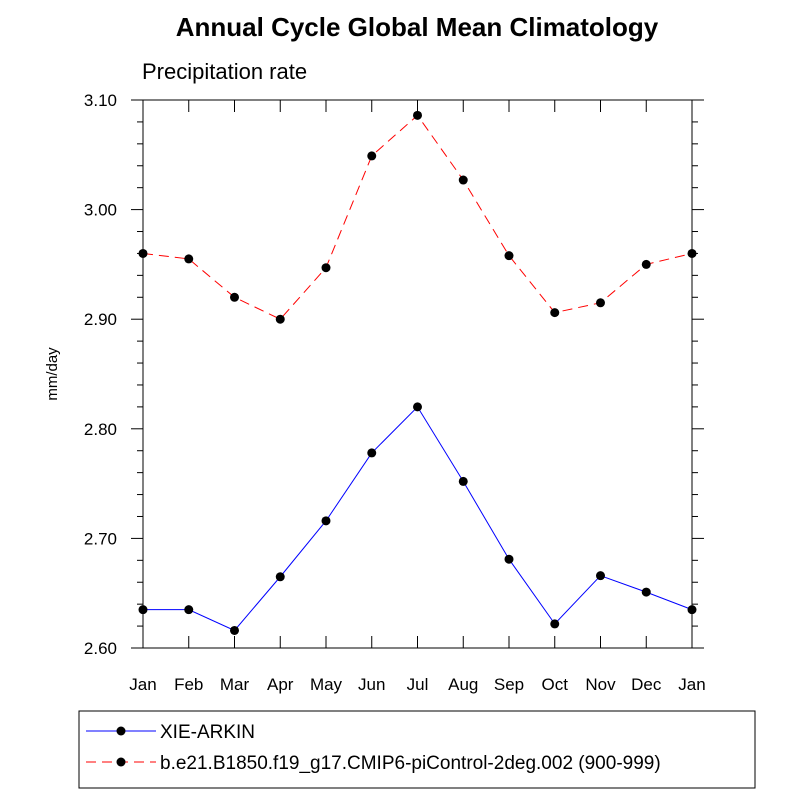 The width and height of the screenshot is (800, 800). What do you see at coordinates (600, 684) in the screenshot?
I see `x-tick-label: Nov` at bounding box center [600, 684].